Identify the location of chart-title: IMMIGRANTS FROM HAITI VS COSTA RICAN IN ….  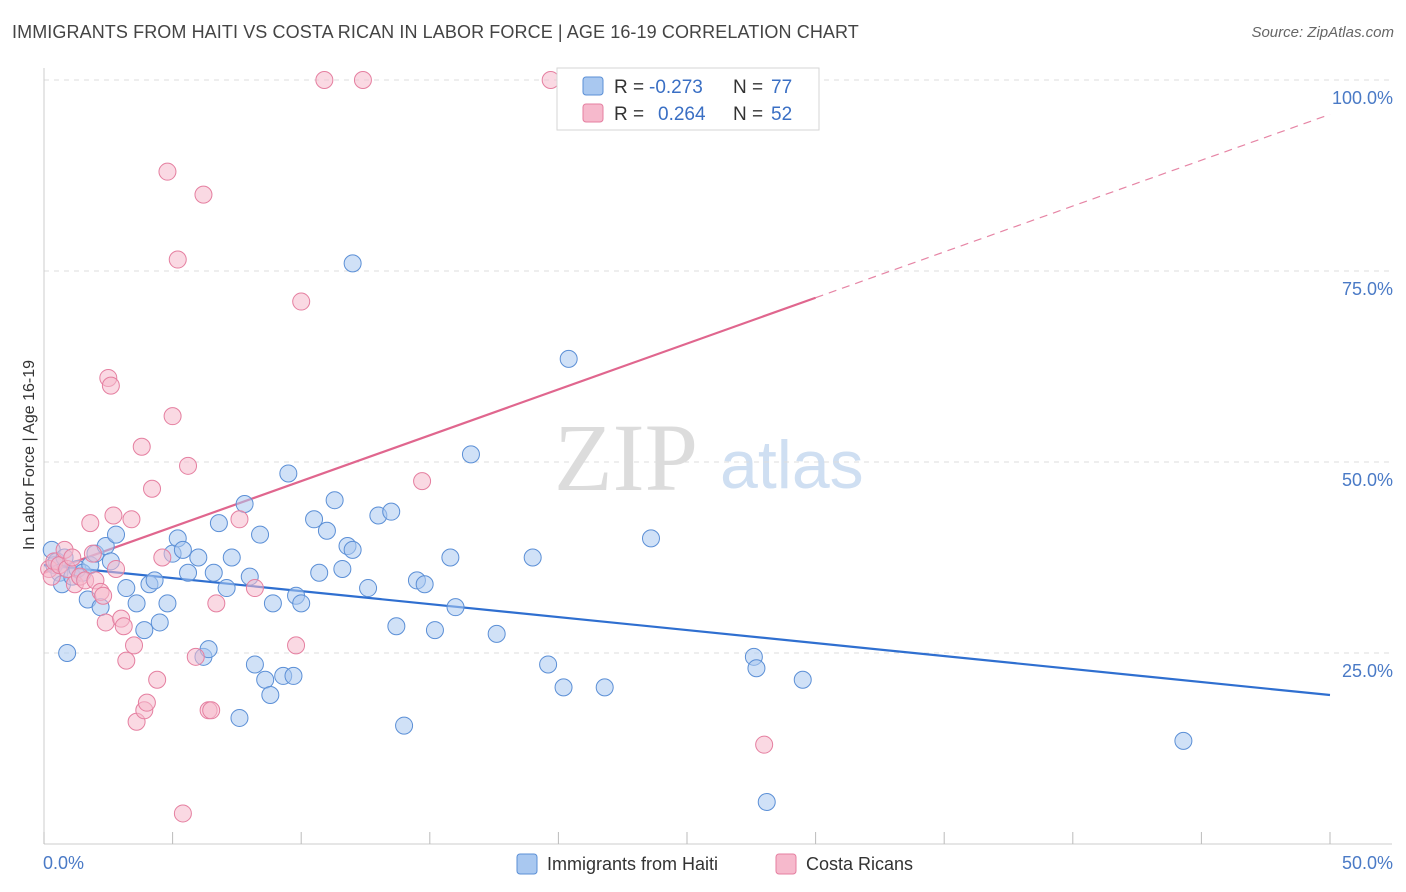
(435, 32).